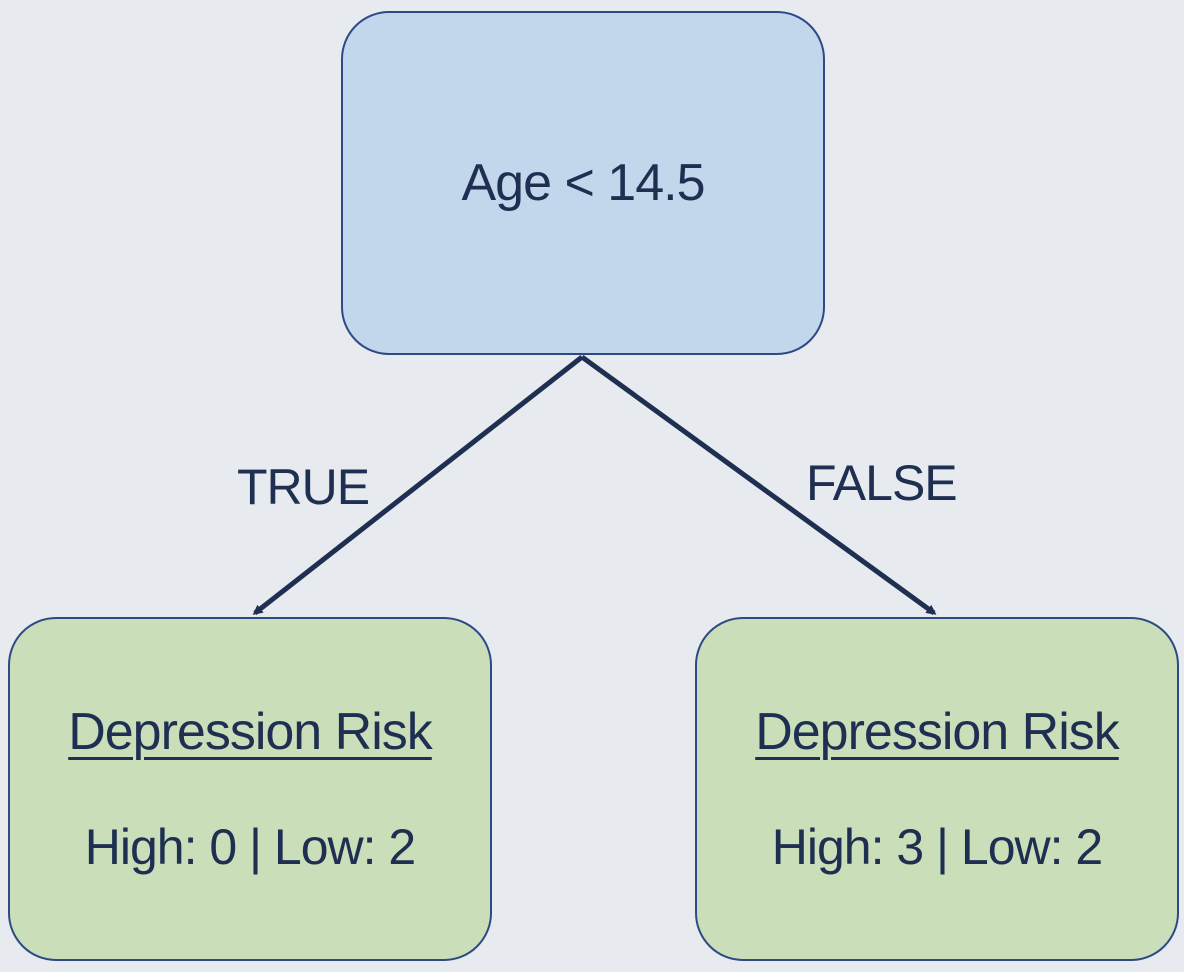  Describe the element at coordinates (937, 789) in the screenshot. I see `leaf-node-false: Depression Risk High: 3 | Low: 2` at that location.